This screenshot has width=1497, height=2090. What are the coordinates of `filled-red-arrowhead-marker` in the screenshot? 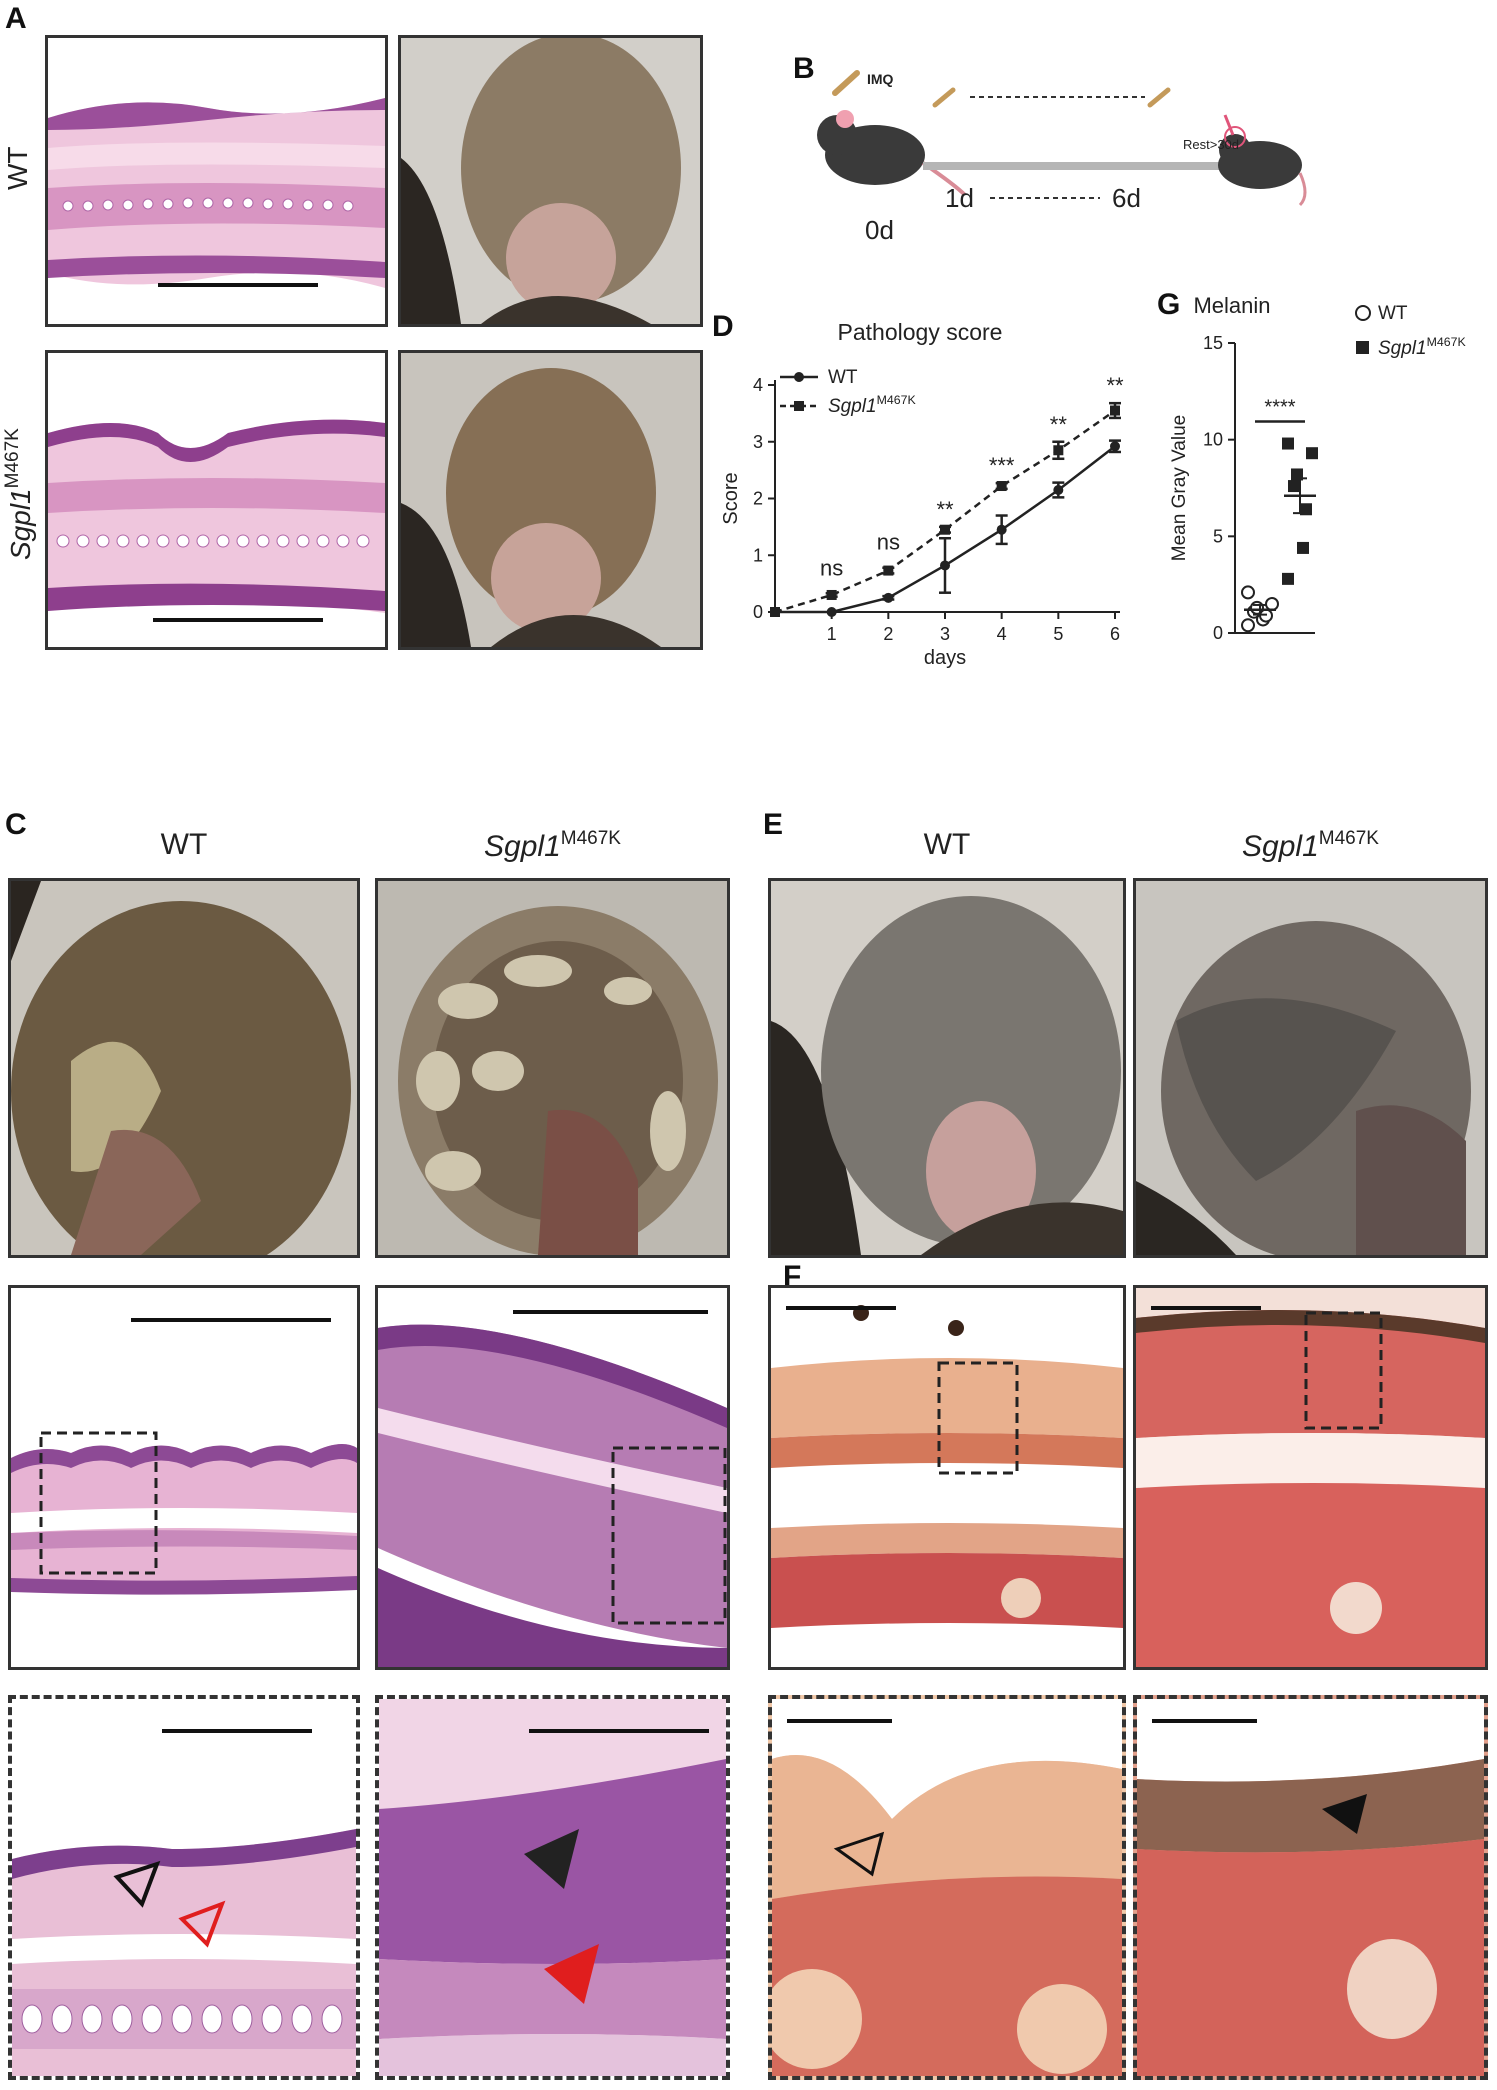 It's located at (571, 1974).